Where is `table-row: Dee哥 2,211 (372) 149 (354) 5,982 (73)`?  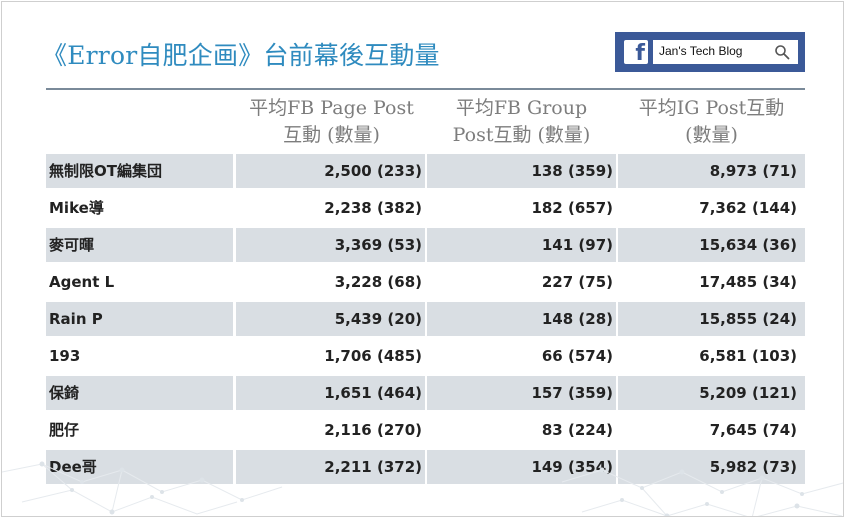 table-row: Dee哥 2,211 (372) 149 (354) 5,982 (73) is located at coordinates (425, 468).